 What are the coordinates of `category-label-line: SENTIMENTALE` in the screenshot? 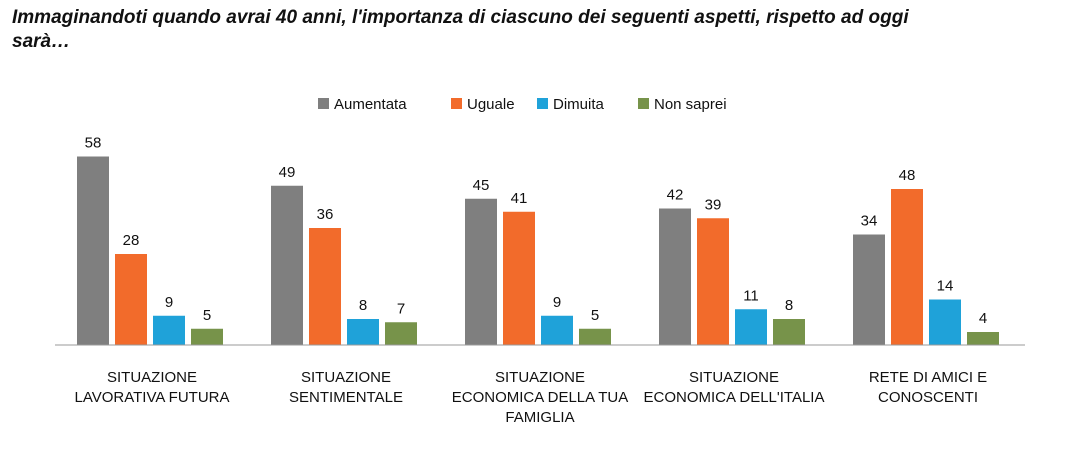 It's located at (346, 397).